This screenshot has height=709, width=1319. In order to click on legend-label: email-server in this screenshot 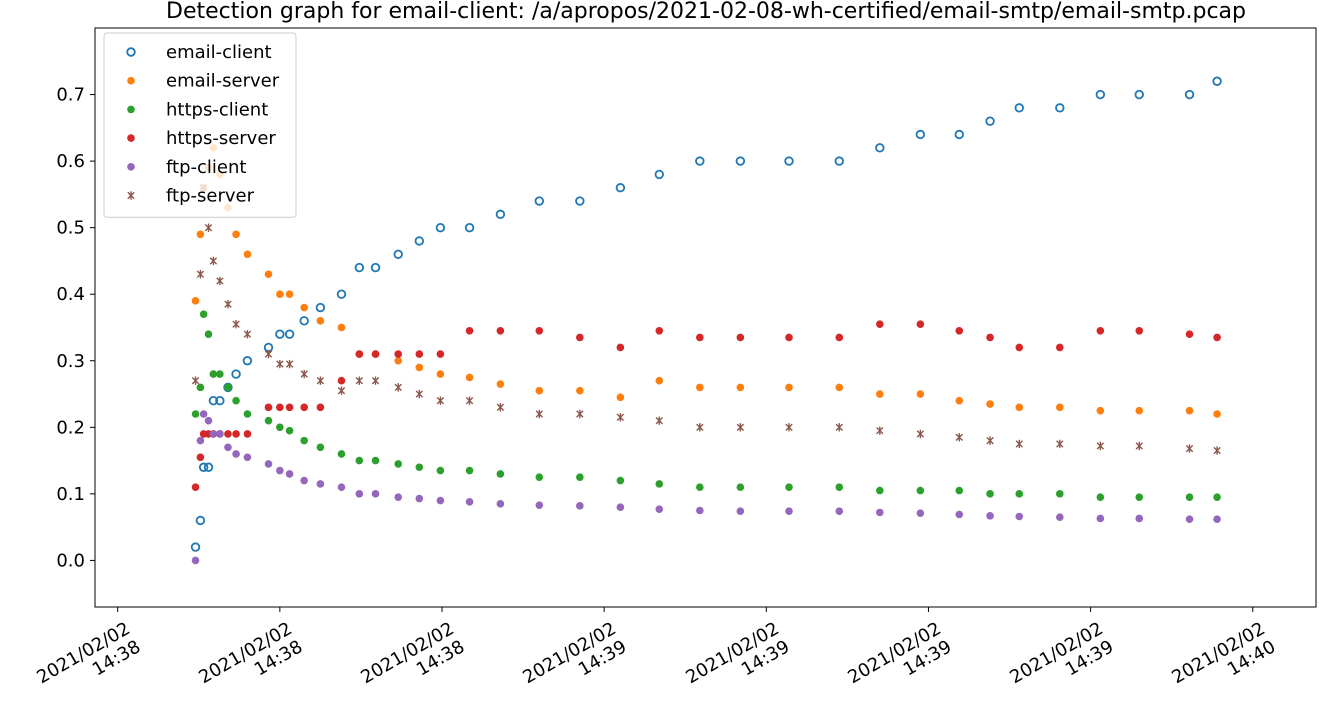, I will do `click(223, 81)`.